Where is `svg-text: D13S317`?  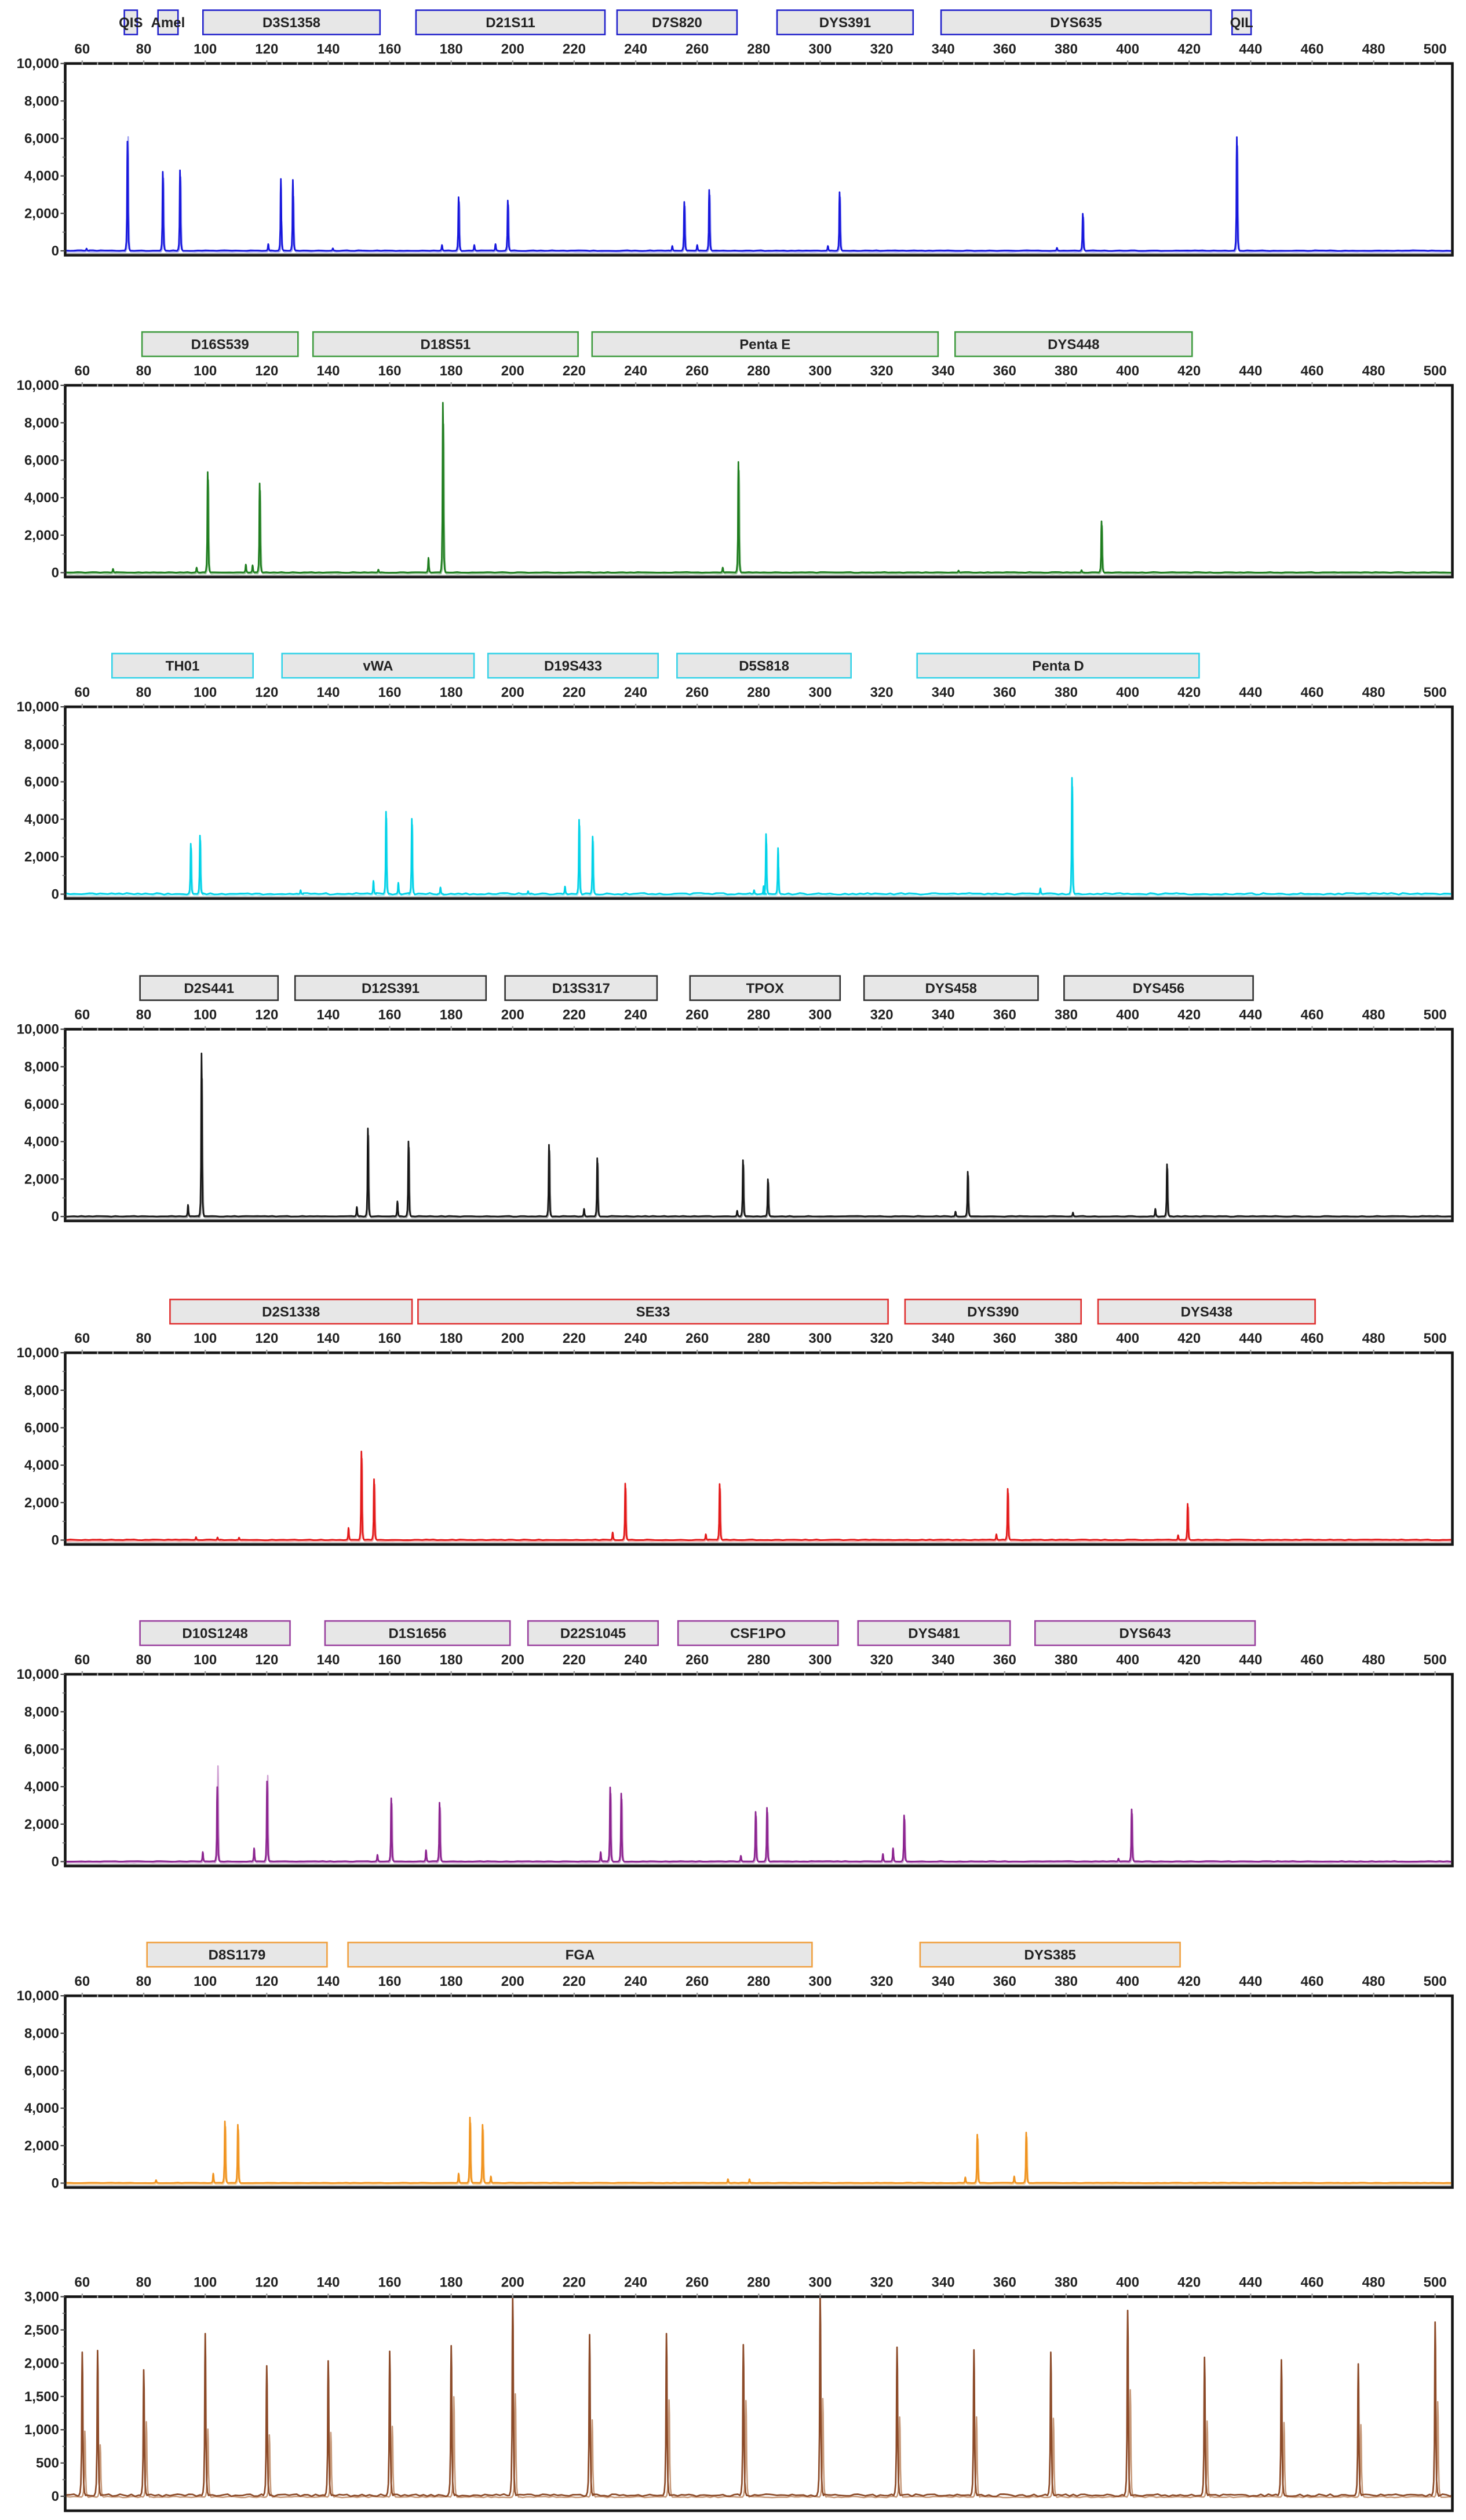
svg-text: D13S317 is located at coordinates (581, 989).